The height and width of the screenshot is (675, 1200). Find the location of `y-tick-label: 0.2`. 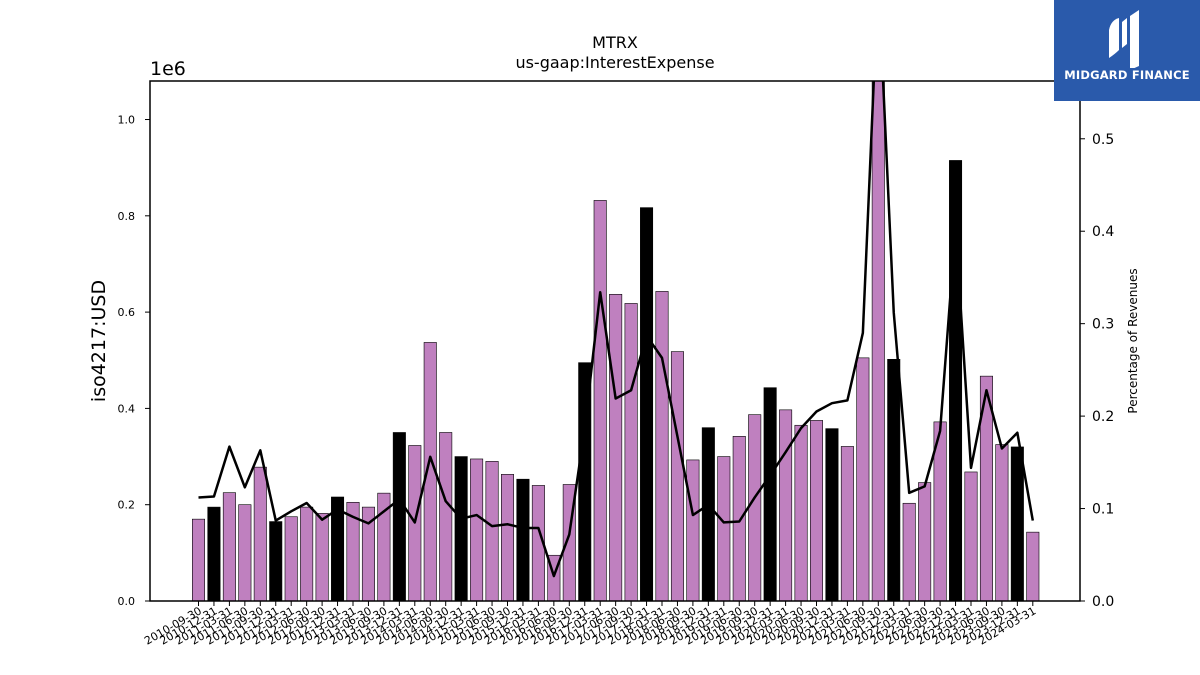

y-tick-label: 0.2 is located at coordinates (127, 505).